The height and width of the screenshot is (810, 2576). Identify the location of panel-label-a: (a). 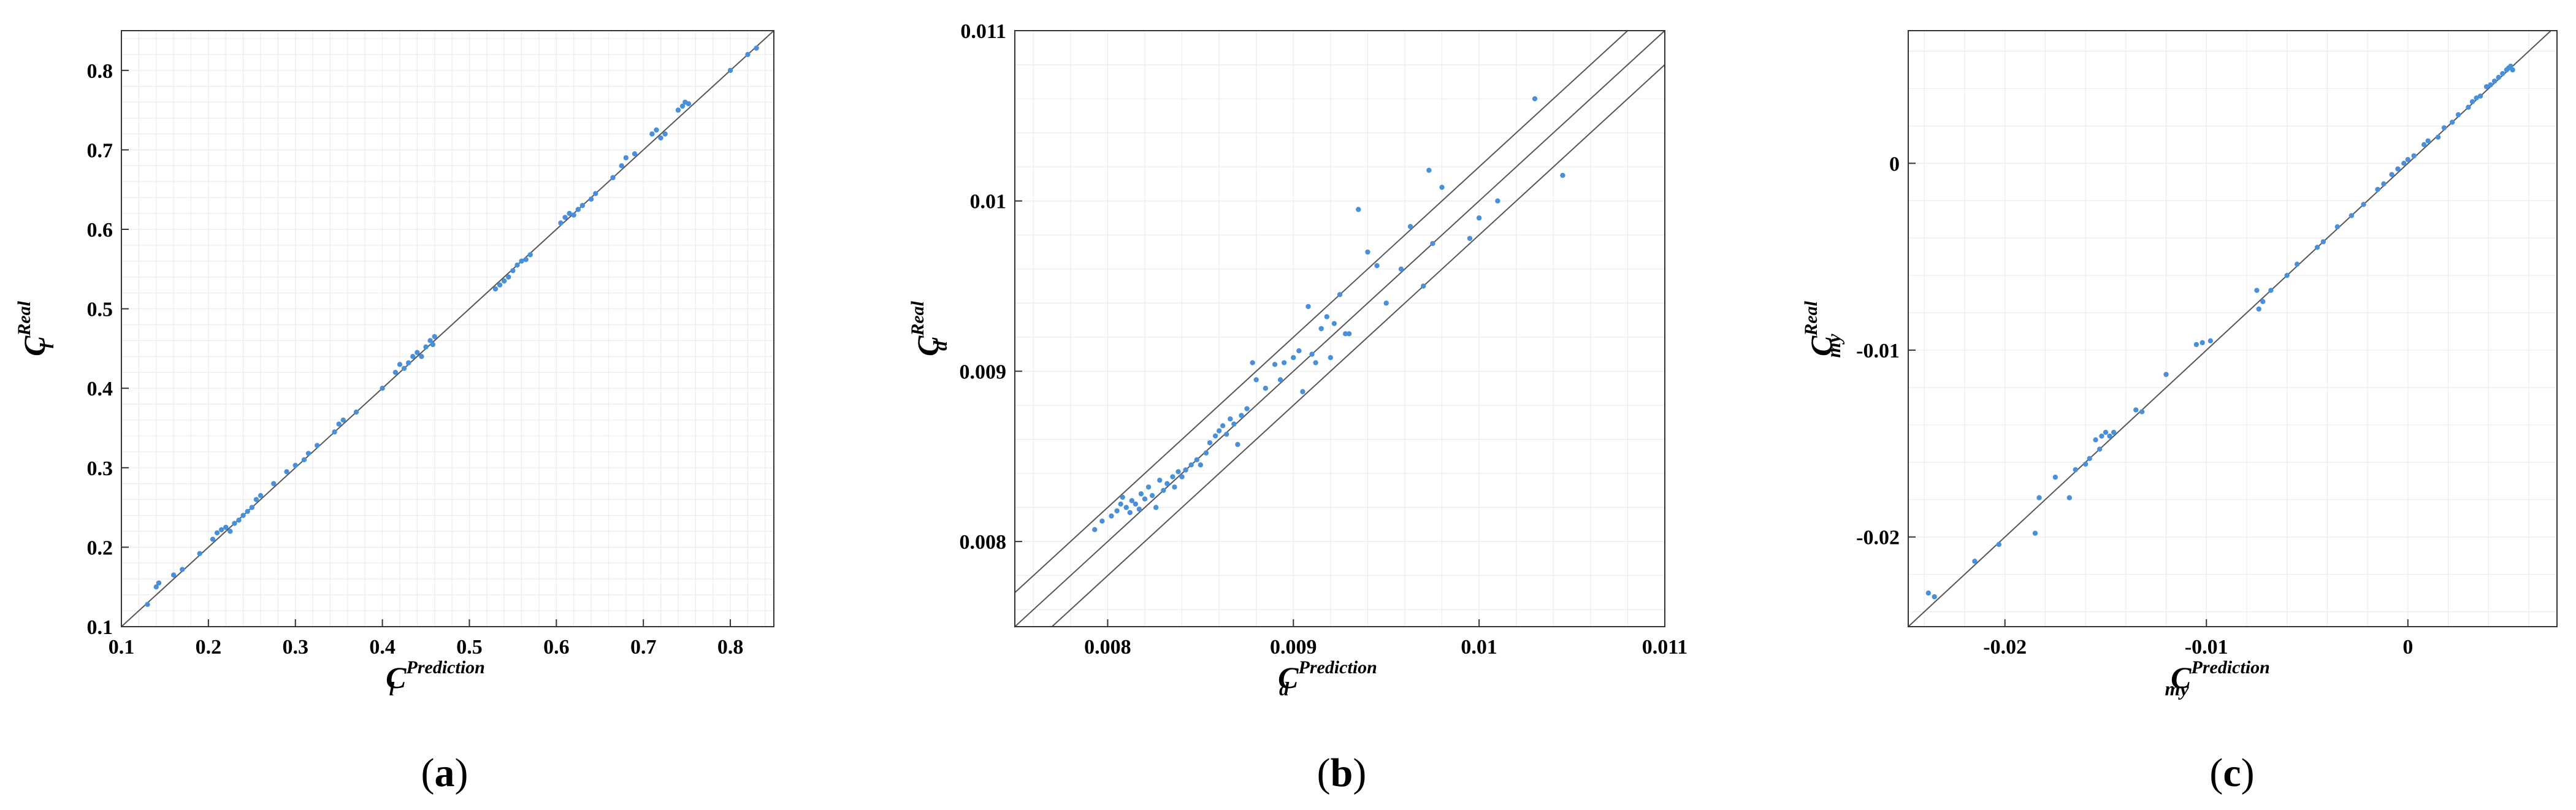
(444, 773).